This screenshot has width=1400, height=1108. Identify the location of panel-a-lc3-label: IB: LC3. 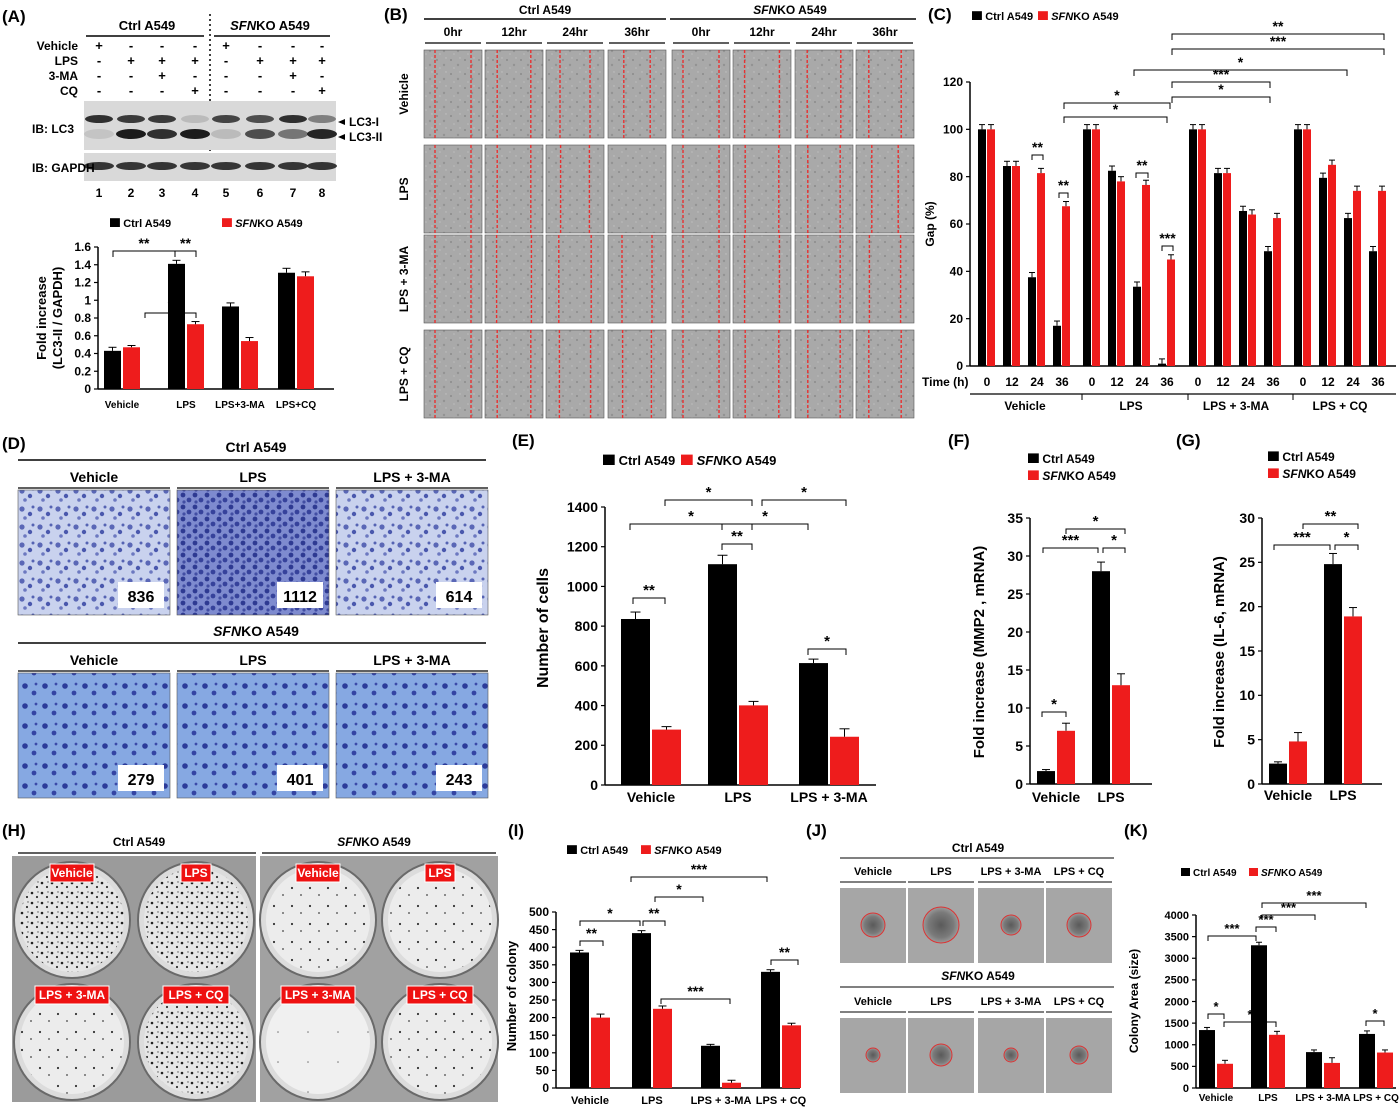
(53, 129).